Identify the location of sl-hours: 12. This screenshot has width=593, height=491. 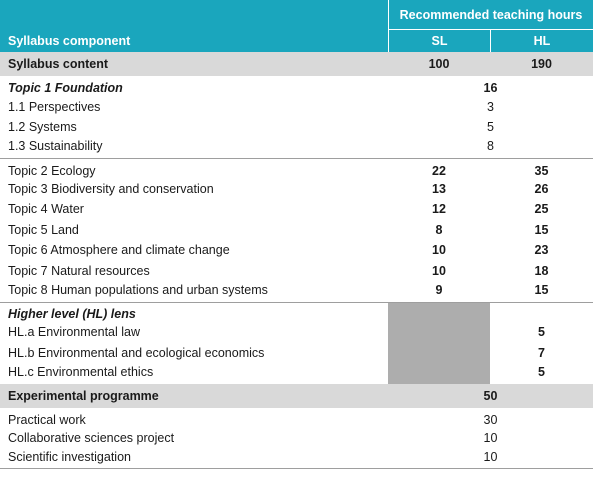
(439, 209).